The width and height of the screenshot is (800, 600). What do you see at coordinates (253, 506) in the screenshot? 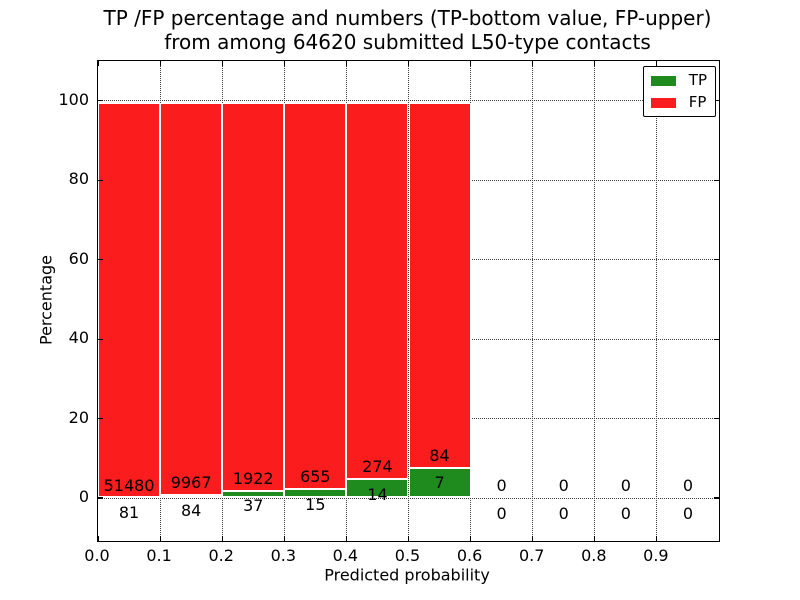
I see `tp-count-label: 37` at bounding box center [253, 506].